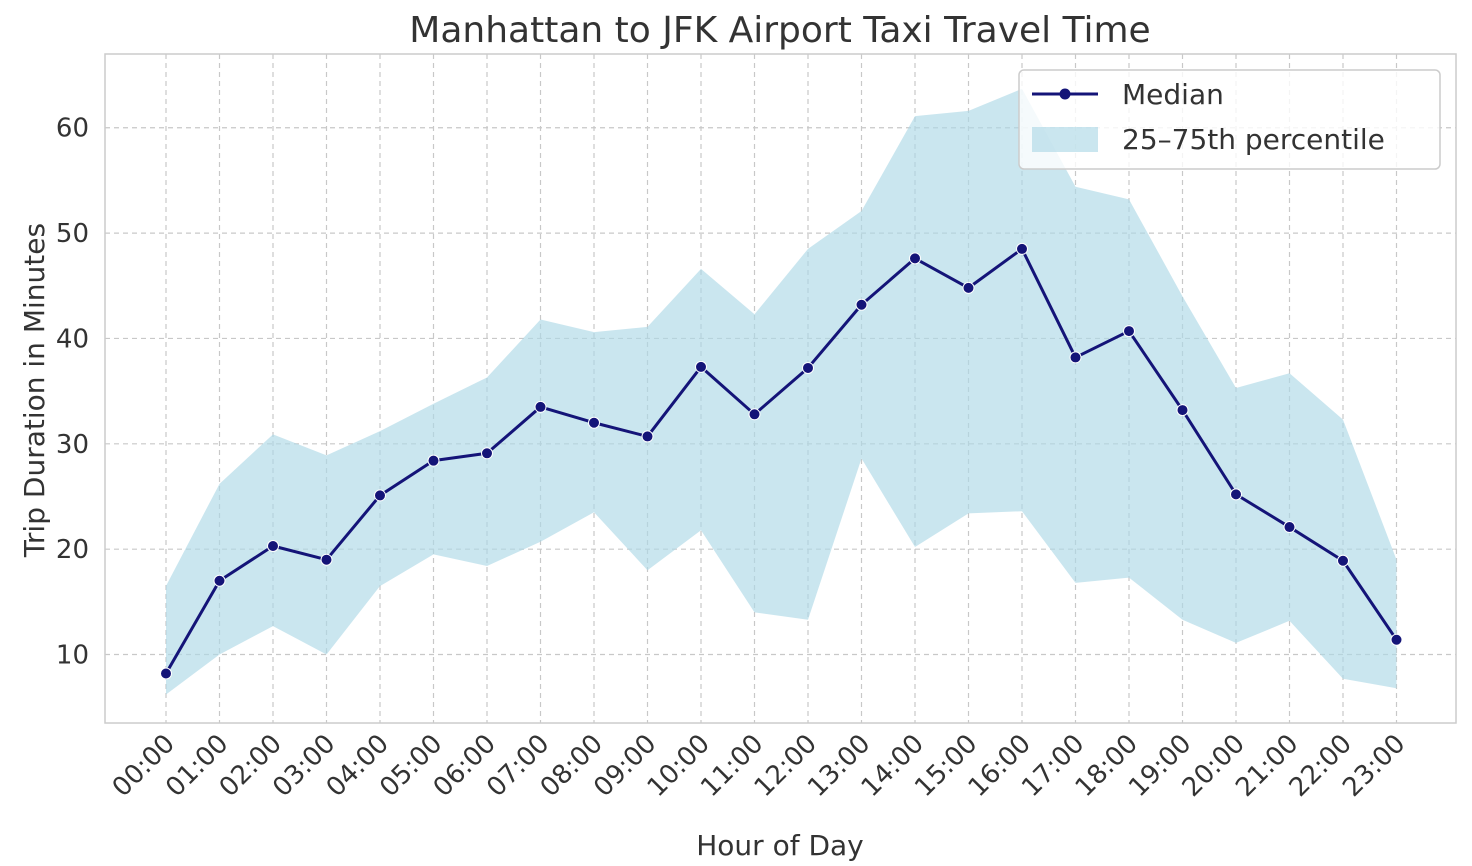  Describe the element at coordinates (1374, 766) in the screenshot. I see `x-tick-label: 23:00` at that location.